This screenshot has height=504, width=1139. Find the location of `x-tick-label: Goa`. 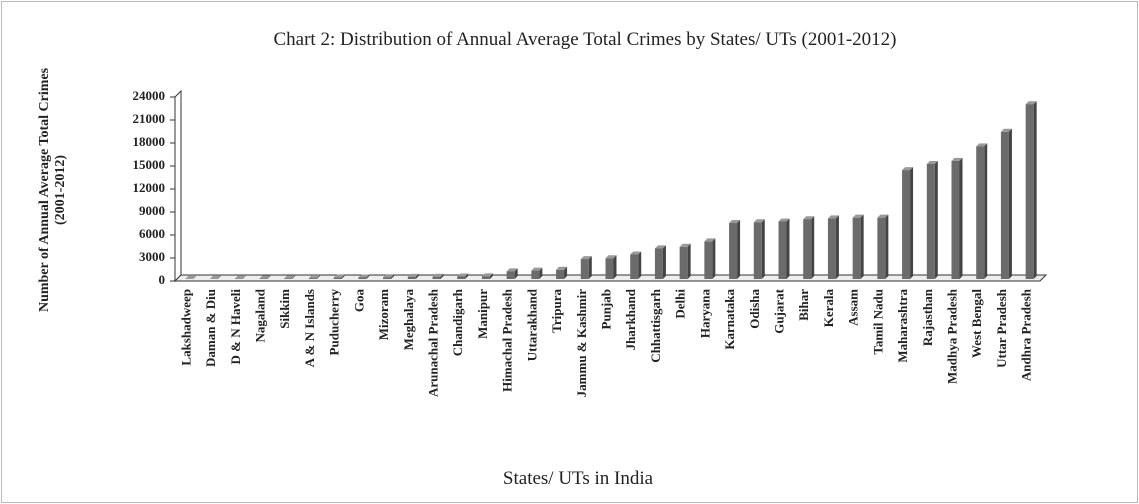

x-tick-label: Goa is located at coordinates (358, 301).